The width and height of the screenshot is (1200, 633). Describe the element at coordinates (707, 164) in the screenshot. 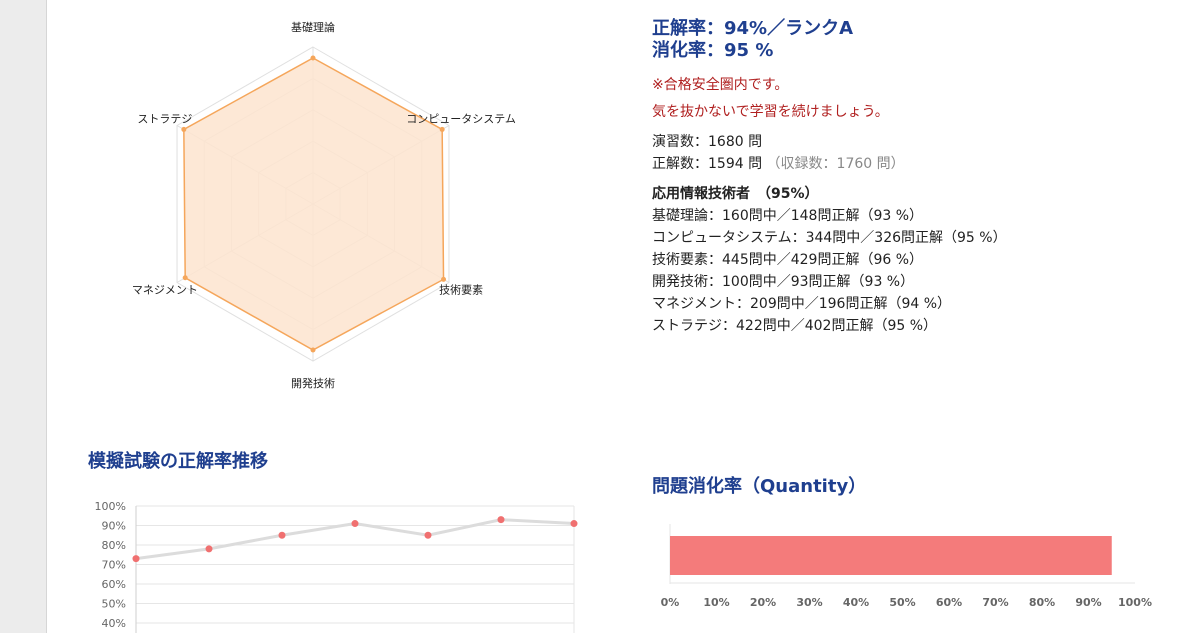

I see `correct-count: 正解数：1594 問` at that location.